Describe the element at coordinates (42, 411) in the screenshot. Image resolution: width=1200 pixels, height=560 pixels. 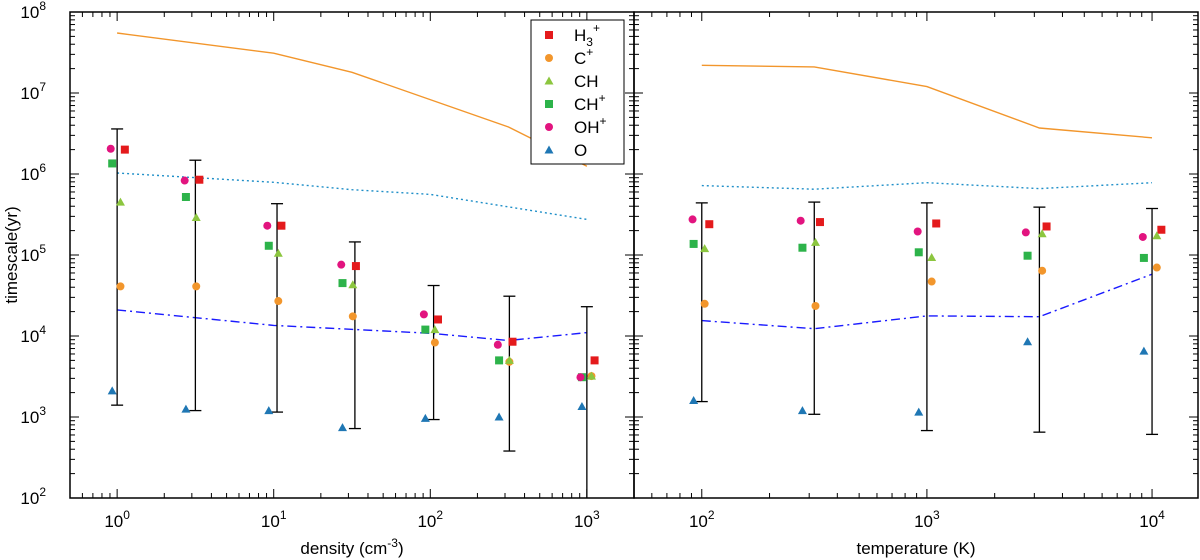
I see `y-tick-label-exp: 3` at that location.